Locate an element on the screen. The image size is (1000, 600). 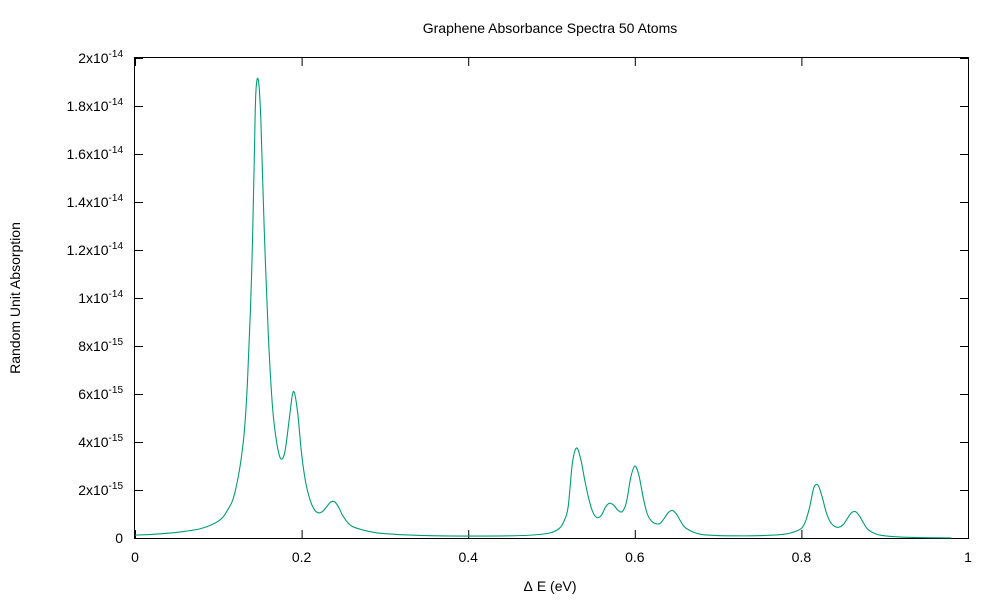
y-tick-label: 1x10⁻¹⁴ is located at coordinates (100, 297).